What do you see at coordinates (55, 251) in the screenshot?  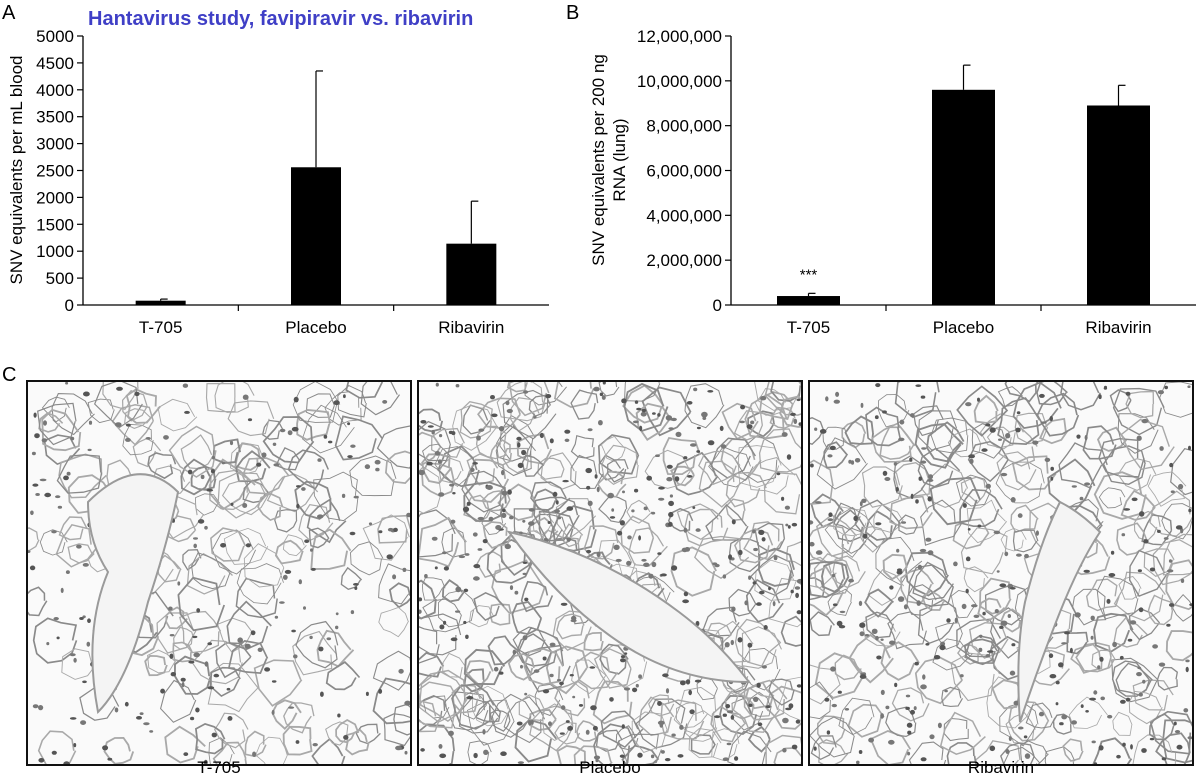 I see `y-tick-label: 1000` at bounding box center [55, 251].